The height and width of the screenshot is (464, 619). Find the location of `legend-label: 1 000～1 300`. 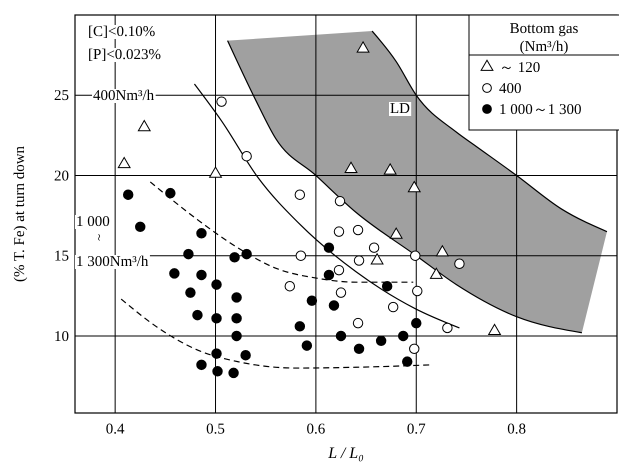

legend-label: 1 000～1 300 is located at coordinates (540, 110).